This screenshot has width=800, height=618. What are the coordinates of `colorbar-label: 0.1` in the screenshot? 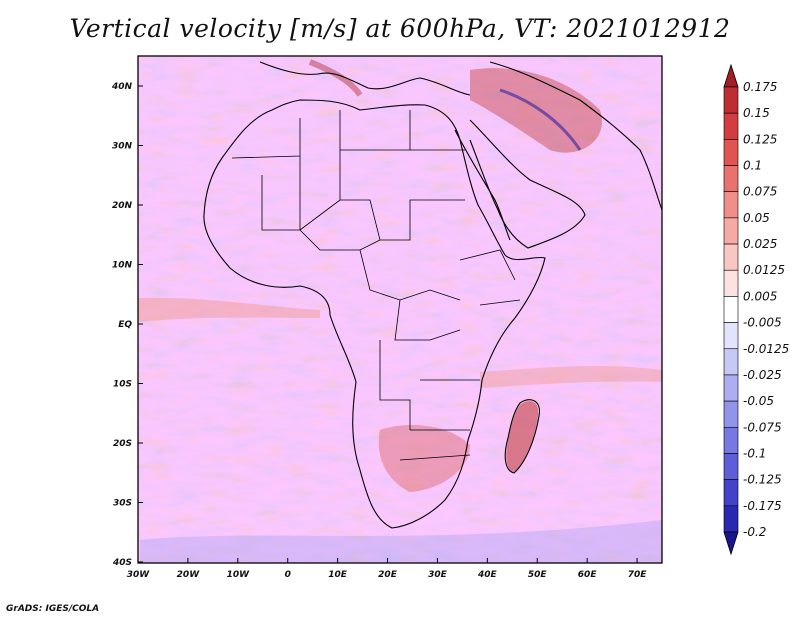 It's located at (752, 166).